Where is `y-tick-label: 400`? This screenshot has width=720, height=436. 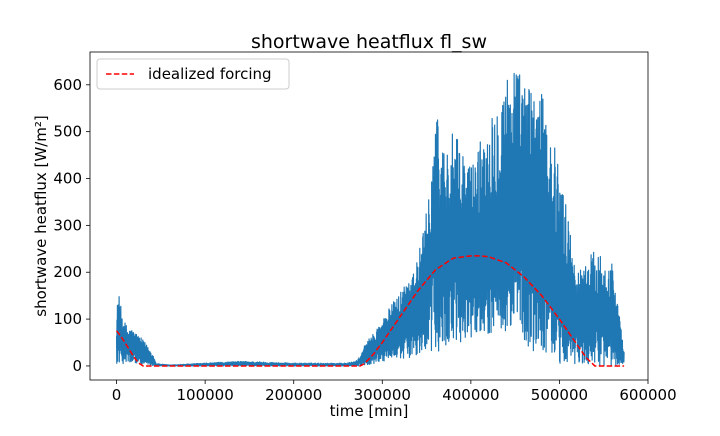 y-tick-label: 400 is located at coordinates (67, 179).